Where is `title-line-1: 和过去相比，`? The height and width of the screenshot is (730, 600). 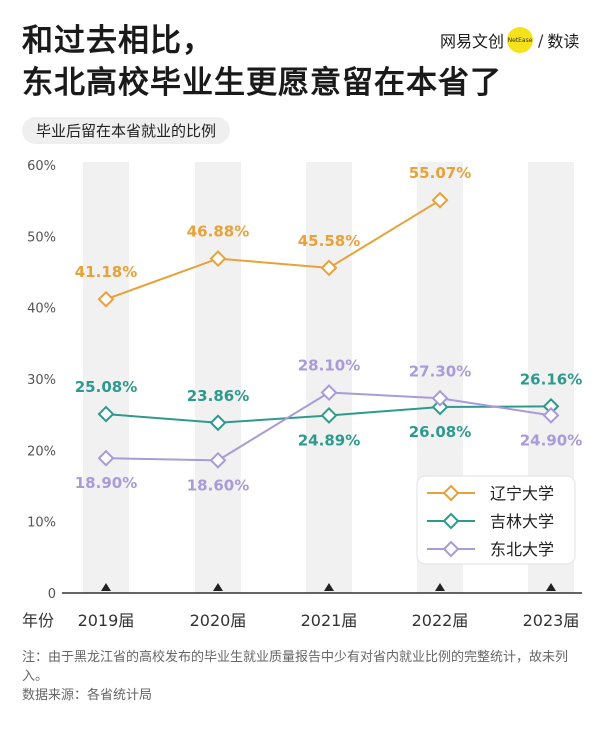
title-line-1: 和过去相比， is located at coordinates (118, 41).